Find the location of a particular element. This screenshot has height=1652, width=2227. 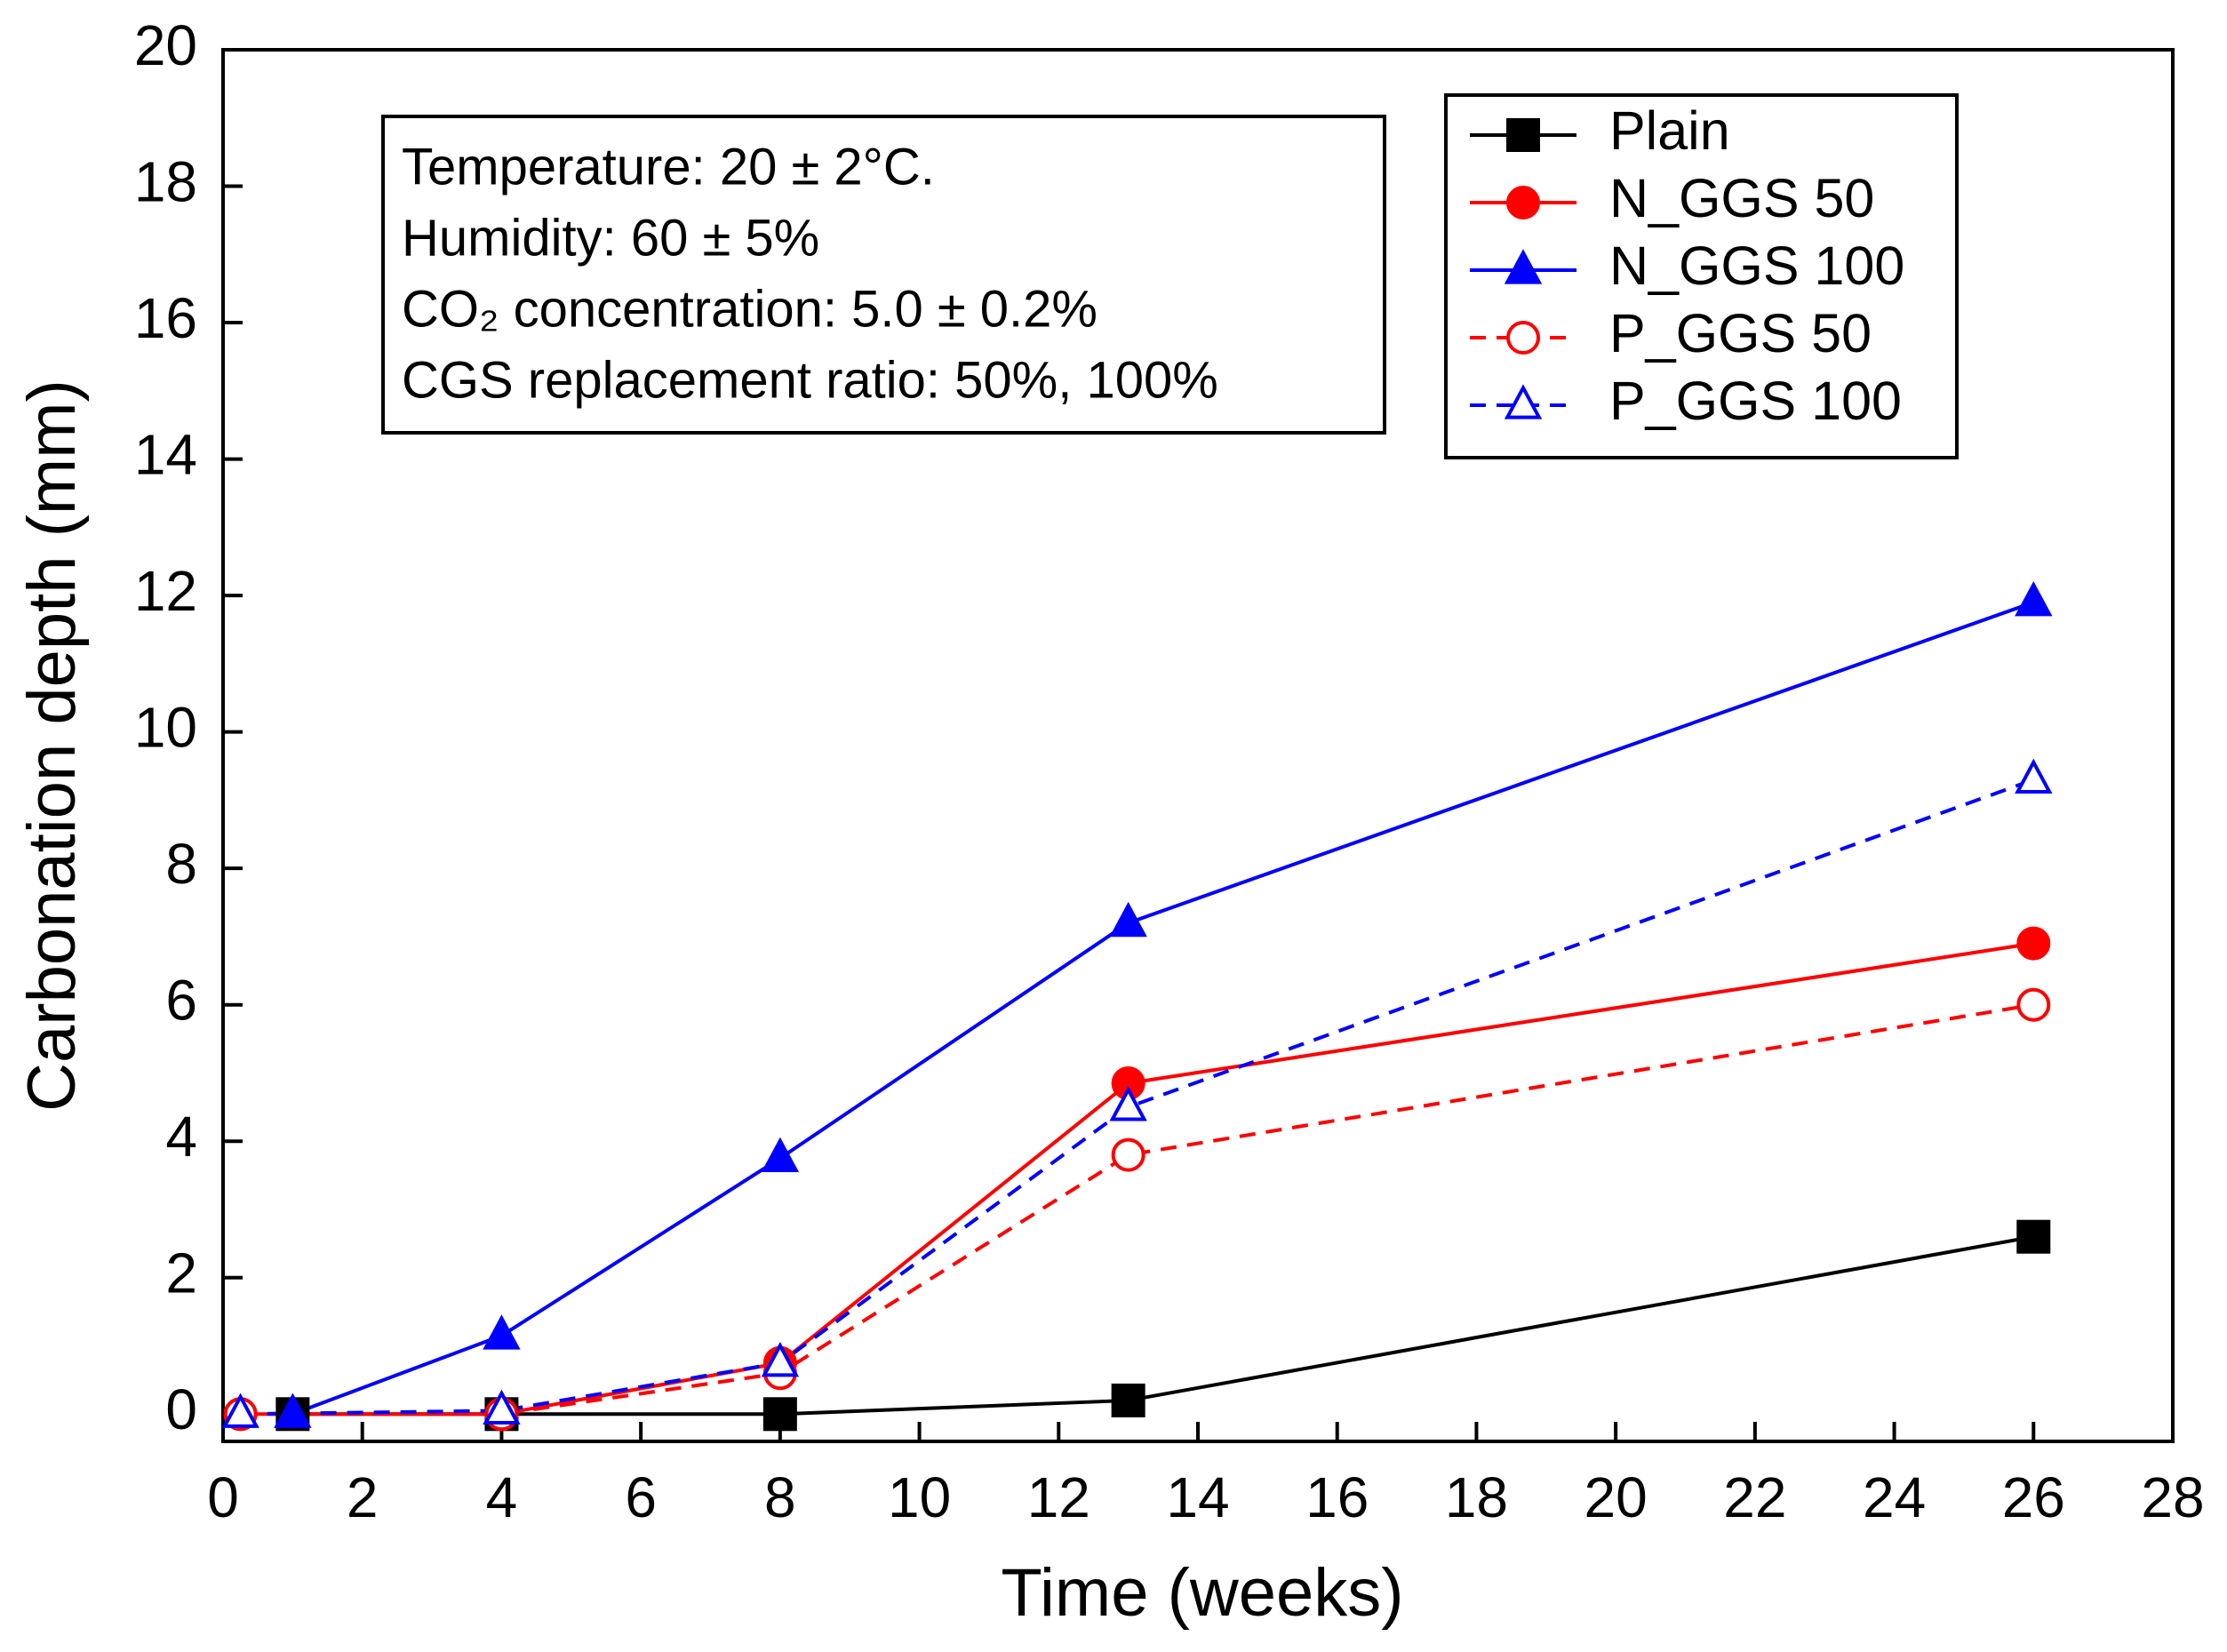

x-tick-label: 16 is located at coordinates (1337, 1497).